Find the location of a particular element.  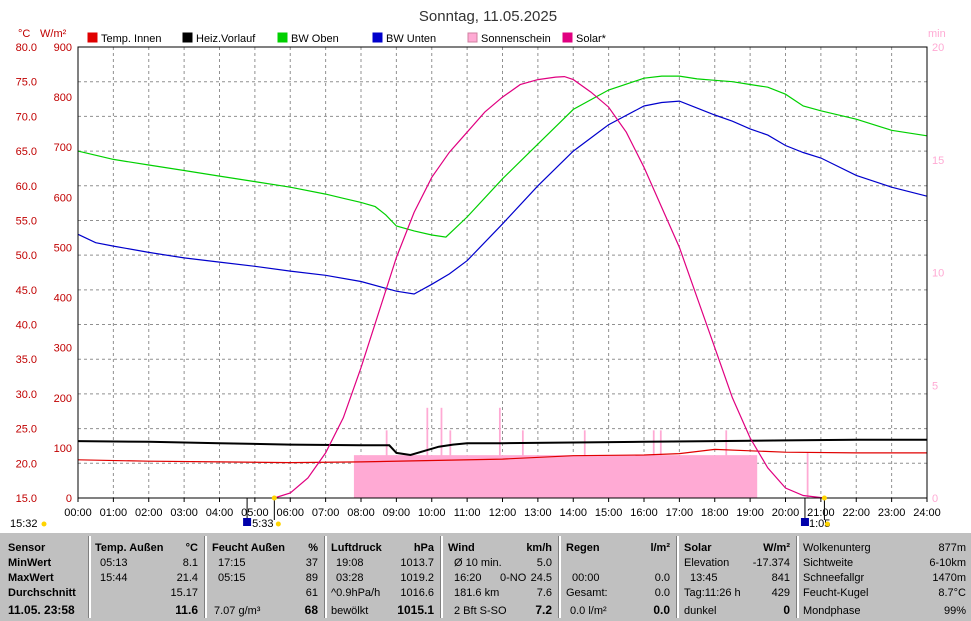

y-temp-tick-label: 75.0 is located at coordinates (26, 83).